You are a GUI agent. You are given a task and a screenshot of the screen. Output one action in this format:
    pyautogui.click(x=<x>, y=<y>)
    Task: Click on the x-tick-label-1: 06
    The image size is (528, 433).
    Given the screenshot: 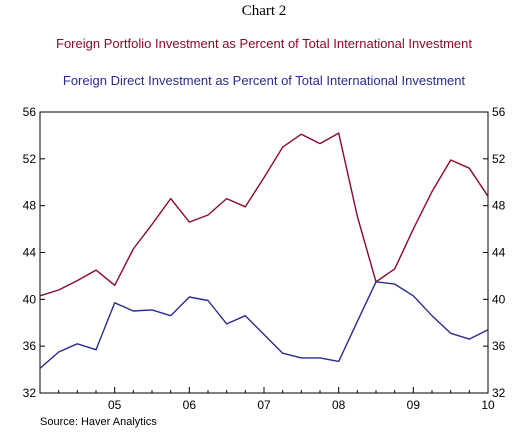 What is the action you would take?
    pyautogui.click(x=190, y=405)
    